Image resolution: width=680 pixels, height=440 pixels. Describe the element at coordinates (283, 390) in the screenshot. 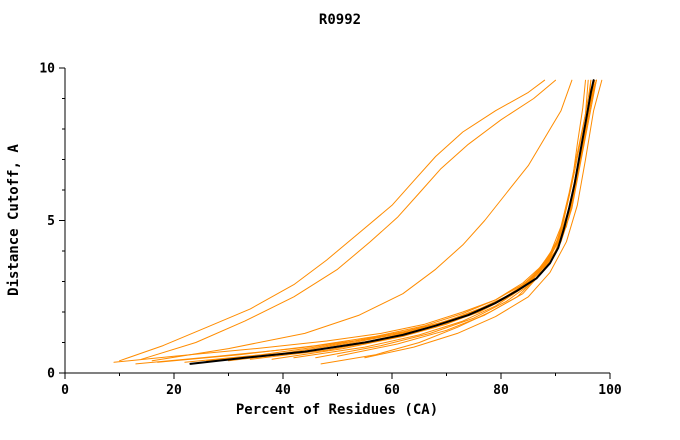

I see `x-tick-label: 40` at that location.